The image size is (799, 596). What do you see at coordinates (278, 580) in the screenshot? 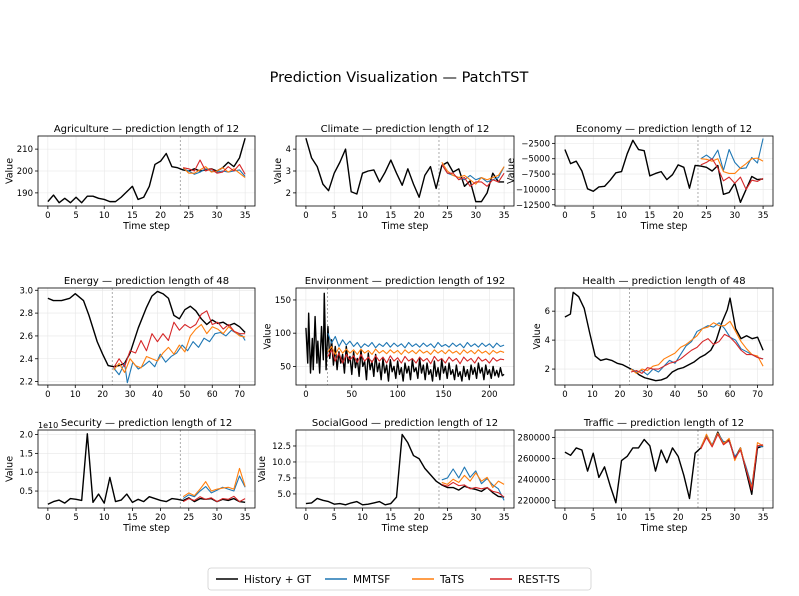
I see `legend-label: History + GT` at bounding box center [278, 580].